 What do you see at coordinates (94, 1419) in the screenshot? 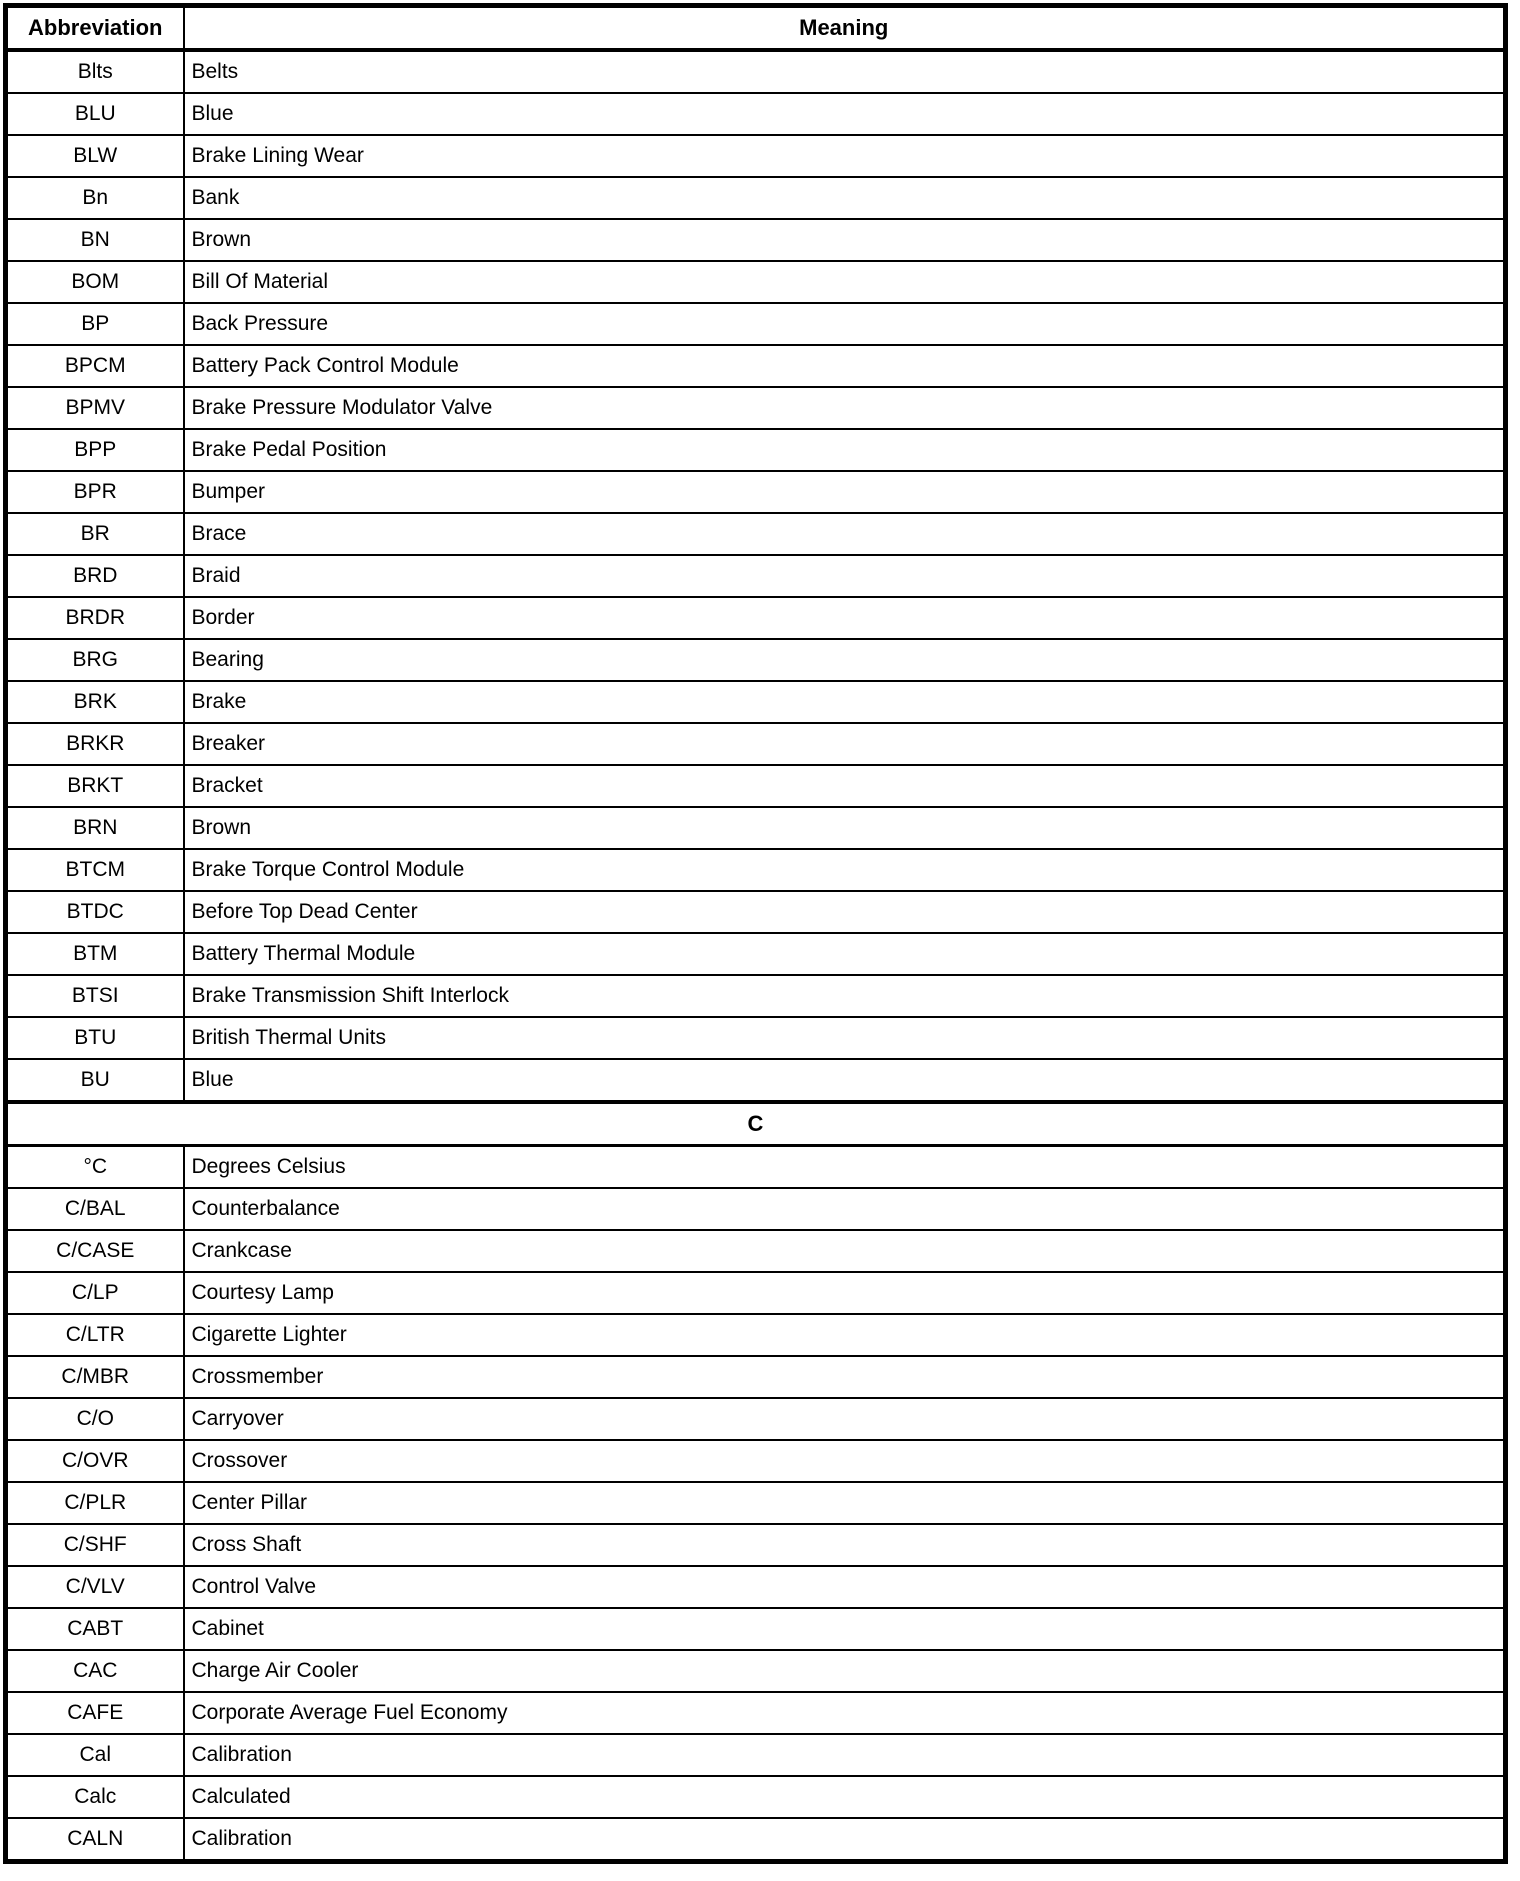
I see `abbreviation-cell: C/O` at bounding box center [94, 1419].